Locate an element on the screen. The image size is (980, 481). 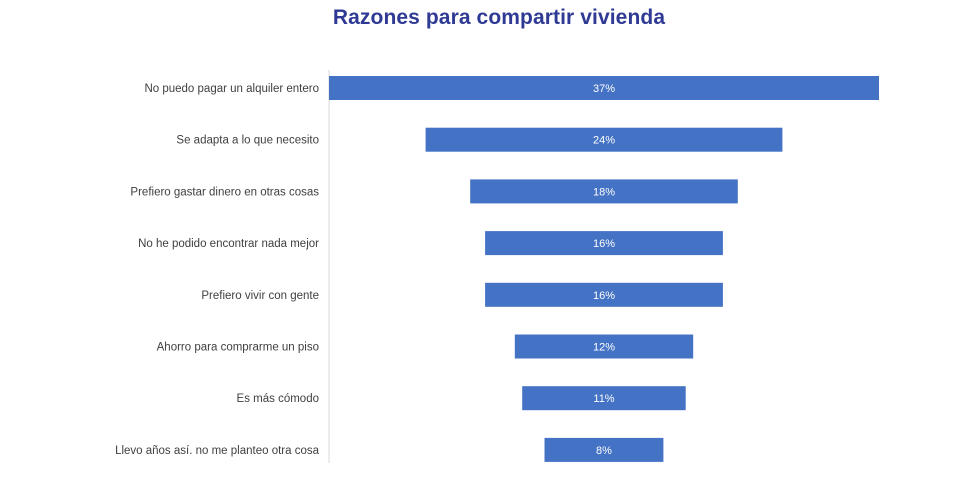
category-label-7: Llevo años así. no me planteo otra cosa is located at coordinates (217, 451).